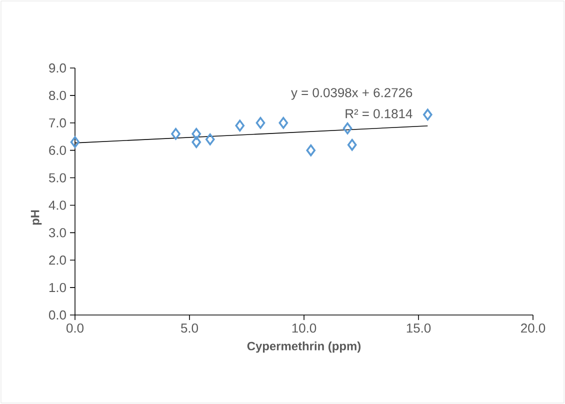 The width and height of the screenshot is (565, 404). What do you see at coordinates (533, 328) in the screenshot?
I see `x-tick-label: 20.0` at bounding box center [533, 328].